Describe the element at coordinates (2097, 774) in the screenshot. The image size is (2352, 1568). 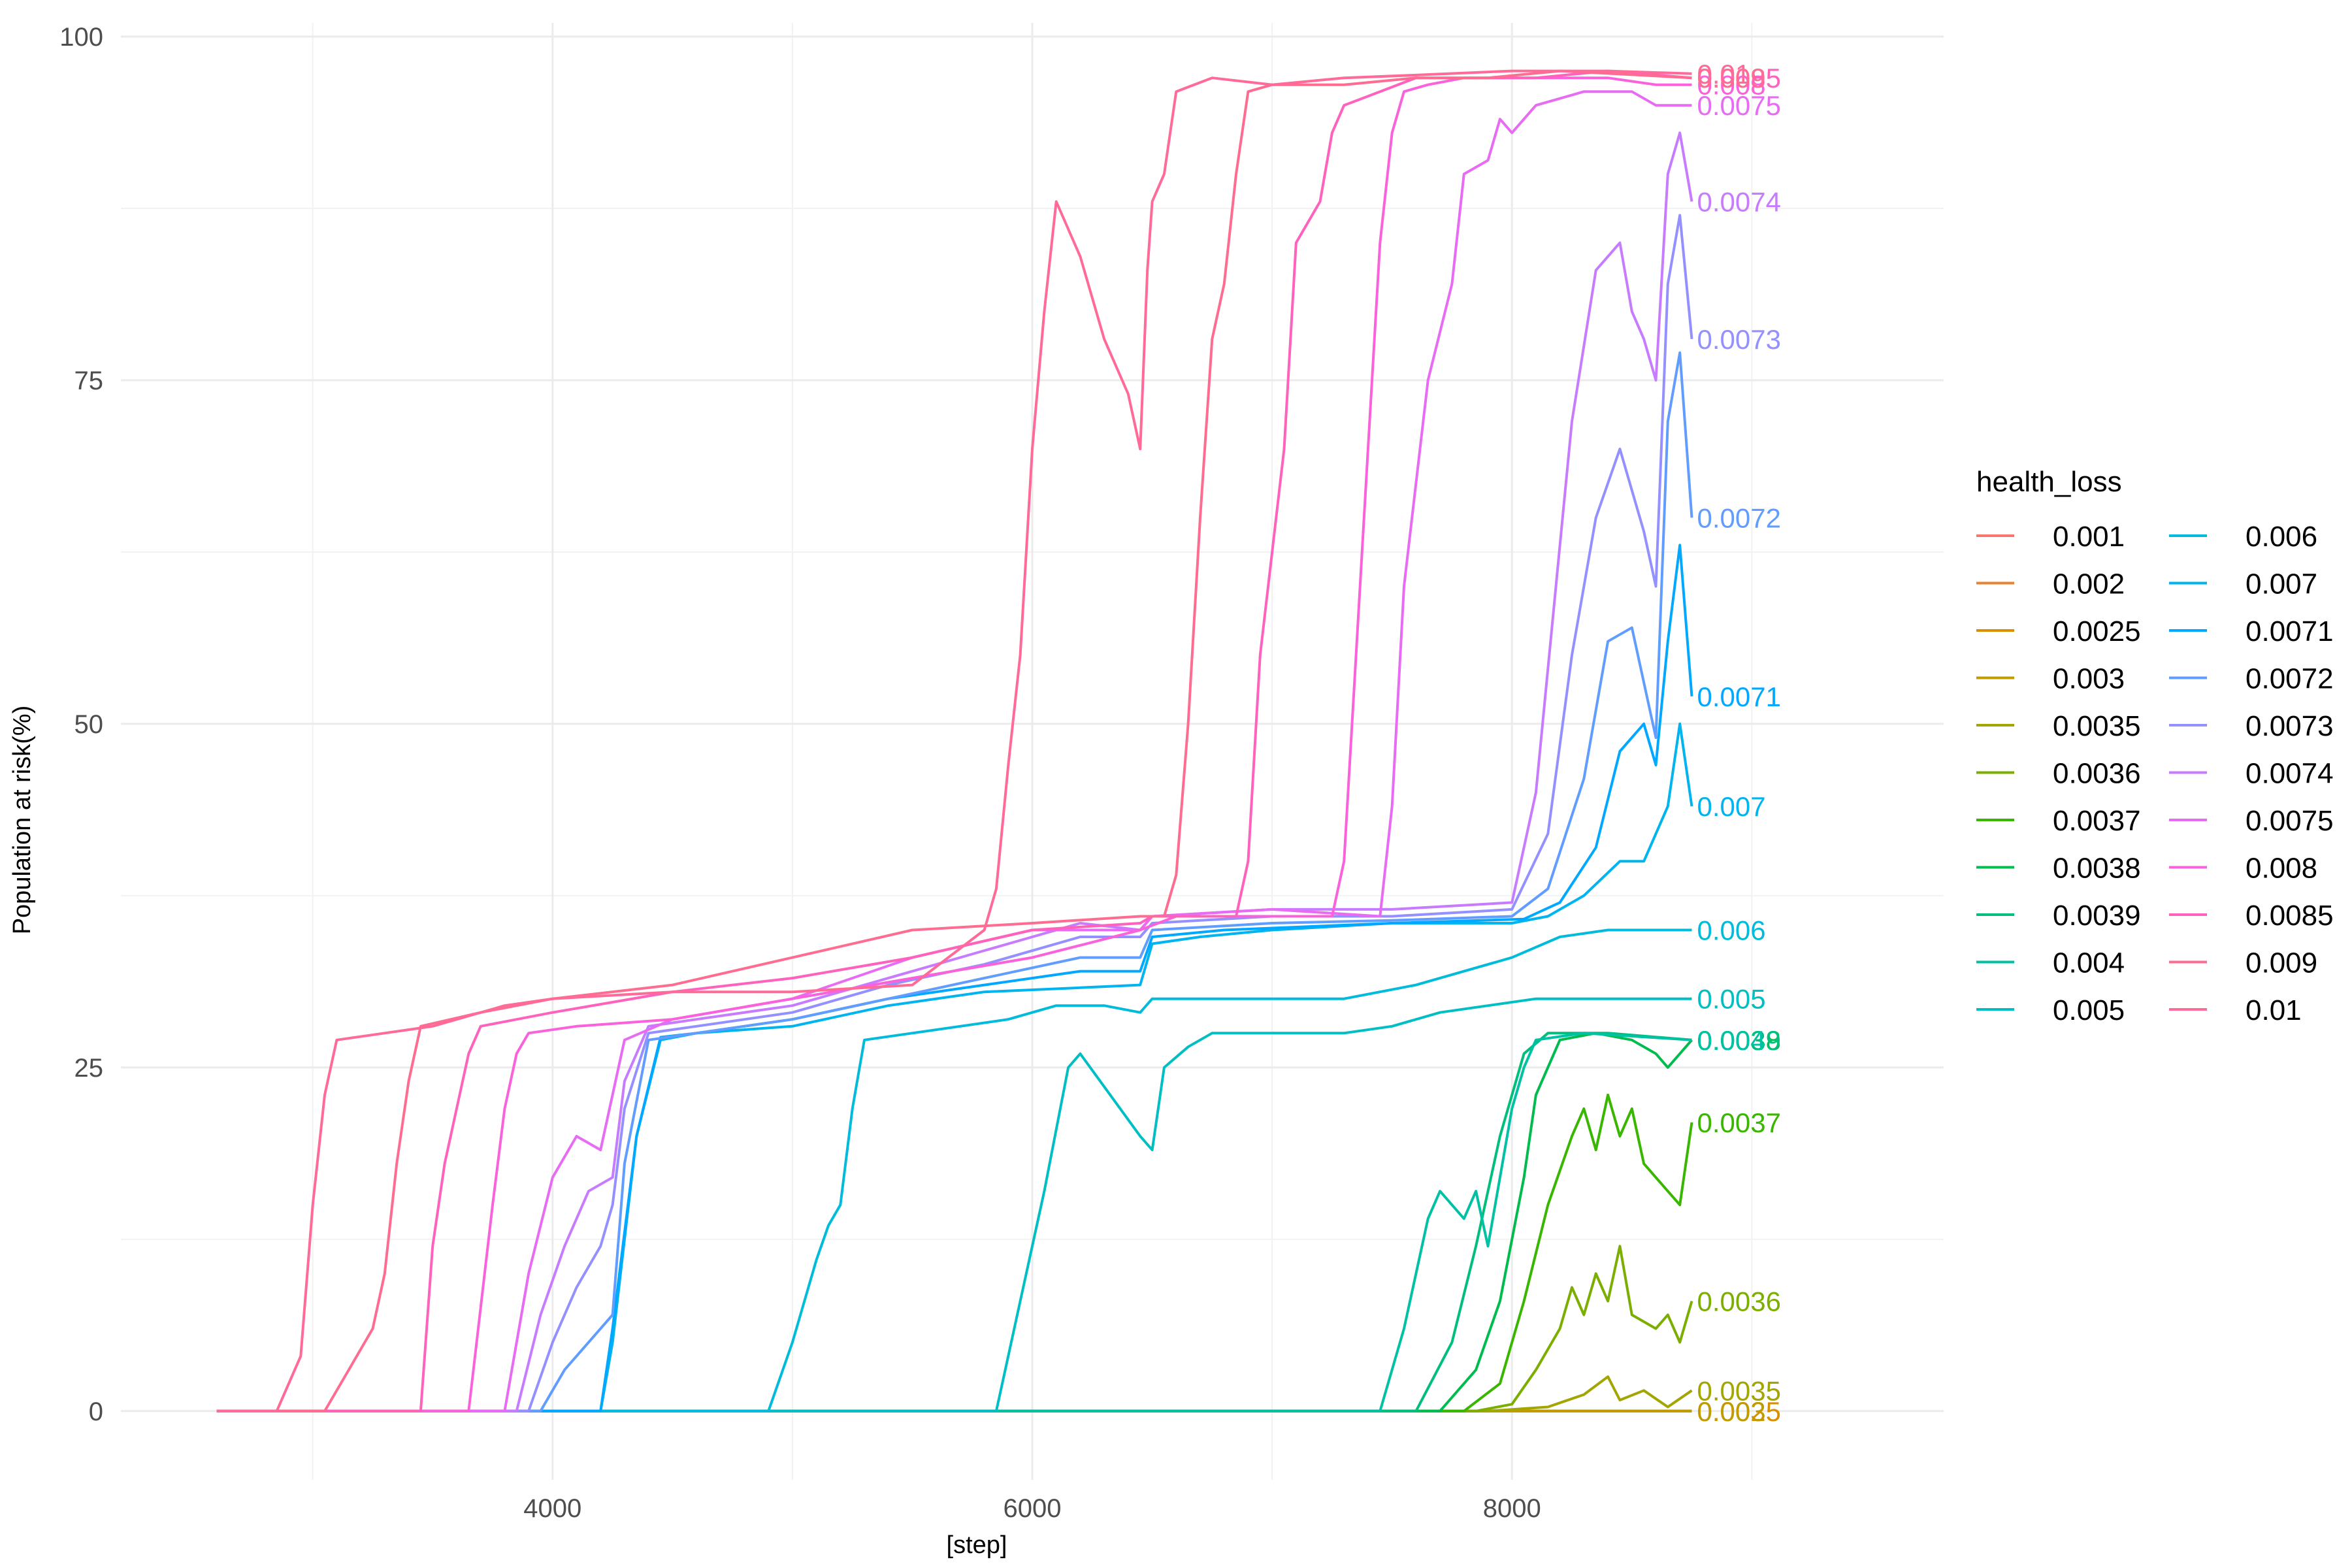
I see `legend-label-0.0036: 0.0036` at that location.